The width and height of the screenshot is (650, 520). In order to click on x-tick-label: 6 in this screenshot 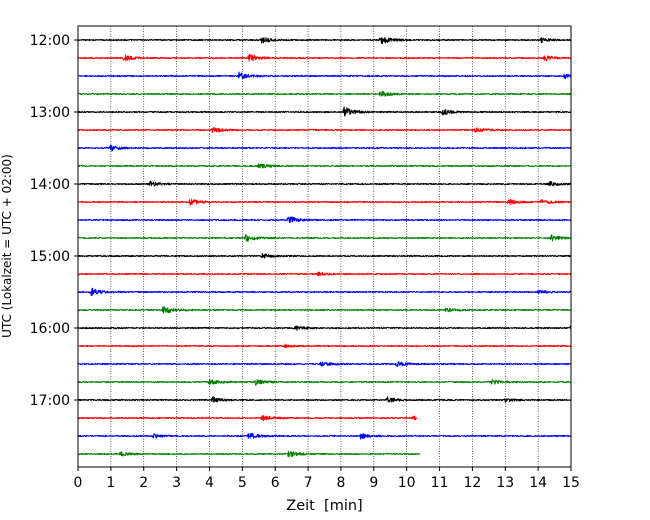, I will do `click(275, 483)`.